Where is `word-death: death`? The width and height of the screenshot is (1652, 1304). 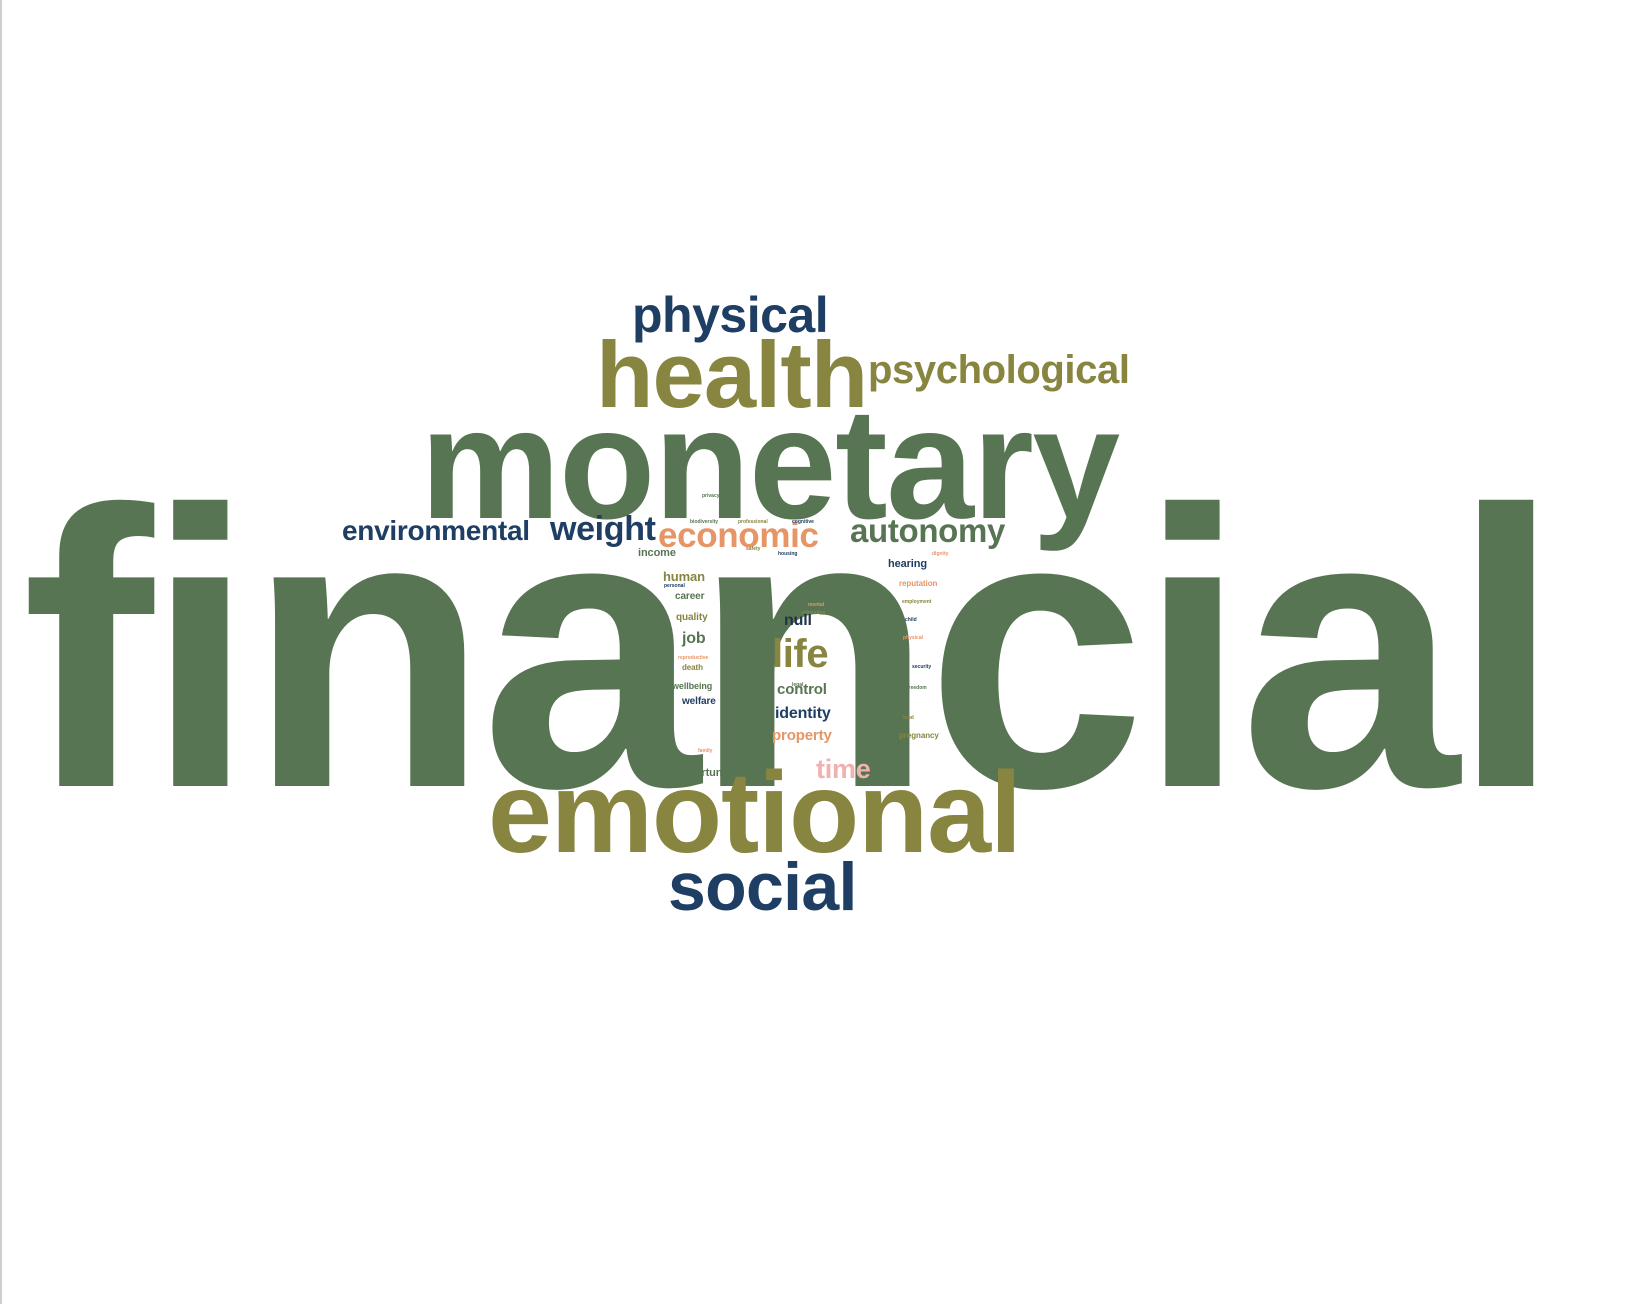 word-death: death is located at coordinates (692, 667).